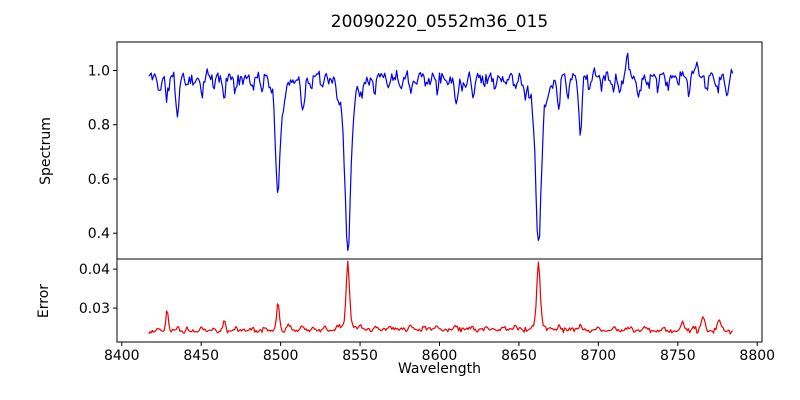  Describe the element at coordinates (360, 356) in the screenshot. I see `x-tick-label: 8550` at that location.